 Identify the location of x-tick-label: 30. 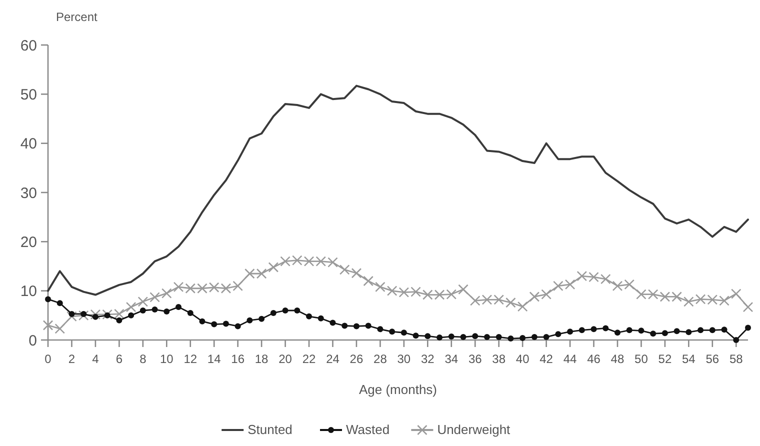
(404, 359).